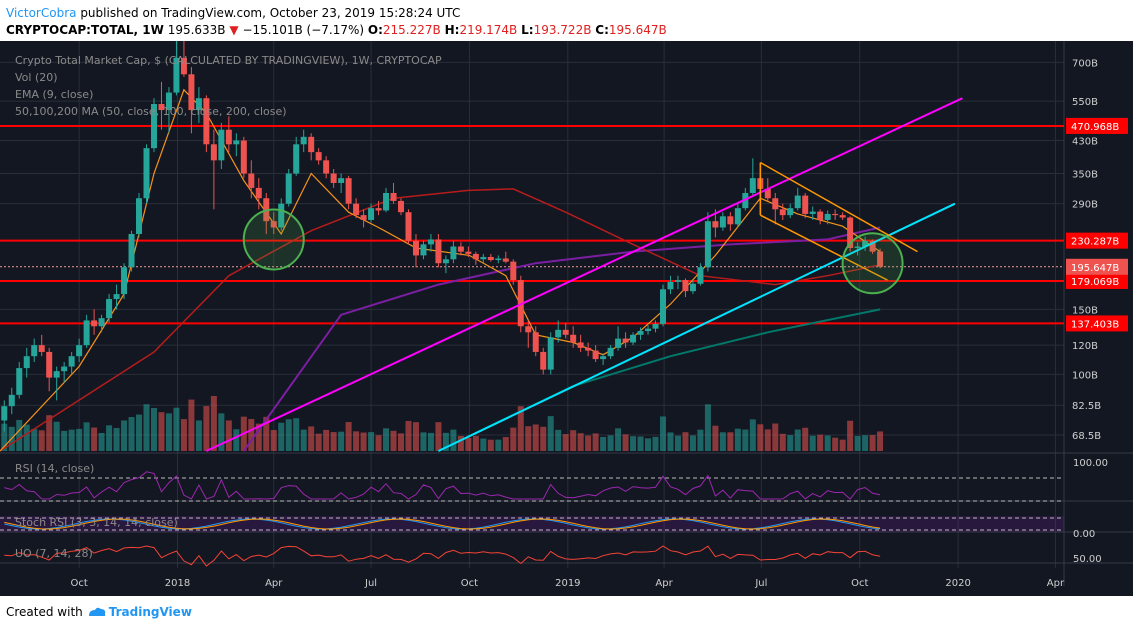 This screenshot has height=631, width=1133. Describe the element at coordinates (139, 612) in the screenshot. I see `tradingview-brand: TradingView` at that location.